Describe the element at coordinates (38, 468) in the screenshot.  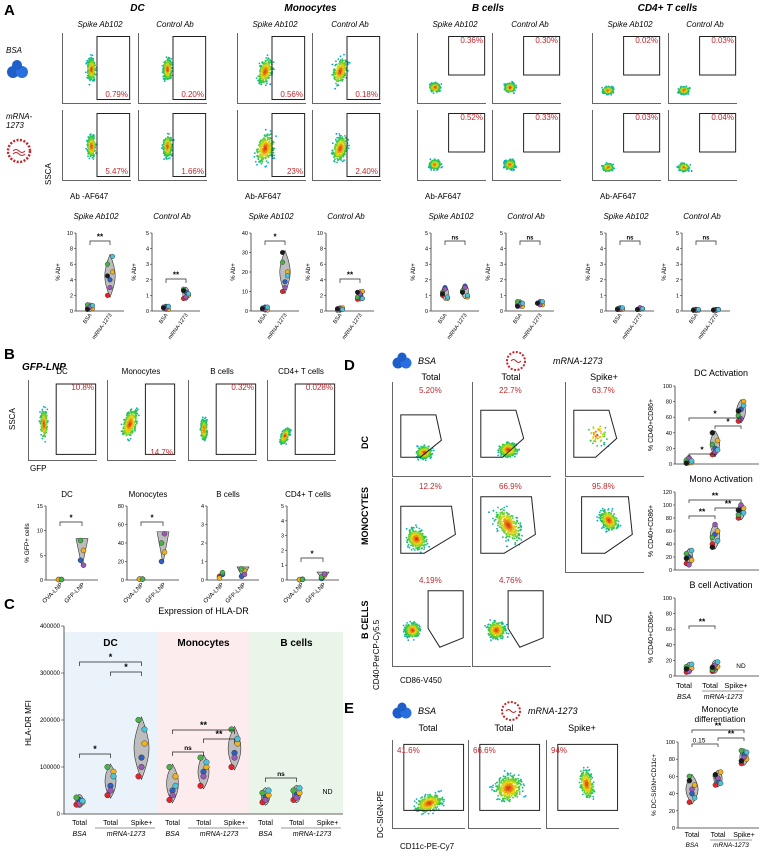
I see `b-x-axis-label: GFP` at that location.